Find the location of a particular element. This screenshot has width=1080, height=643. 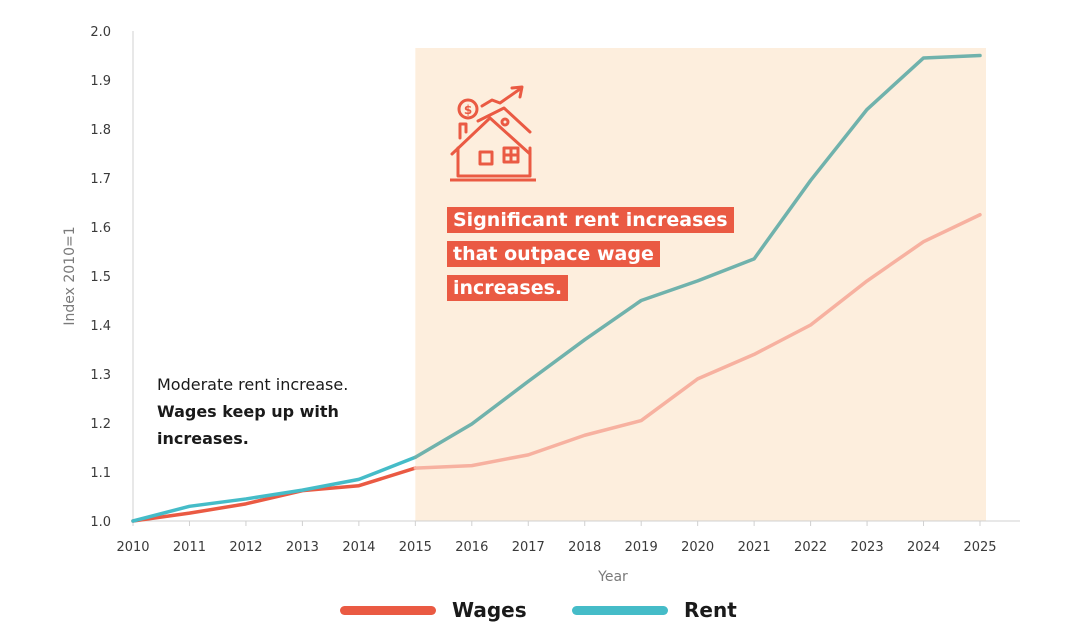

x-tick-label: 2020 is located at coordinates (697, 547).